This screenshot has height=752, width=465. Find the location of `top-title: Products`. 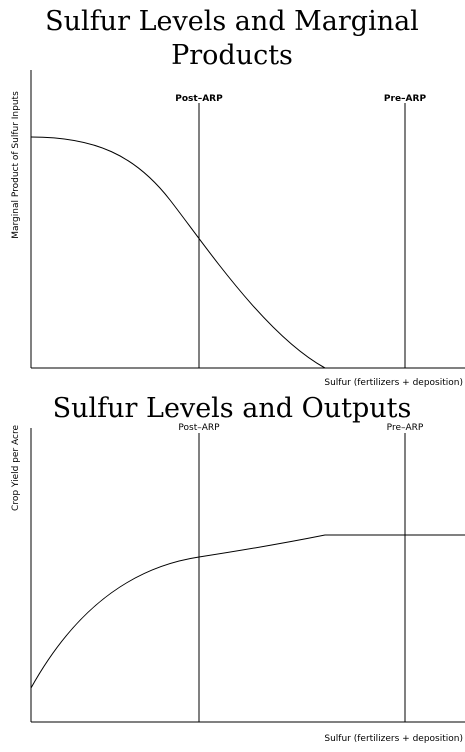

top-title: Products is located at coordinates (232, 55).